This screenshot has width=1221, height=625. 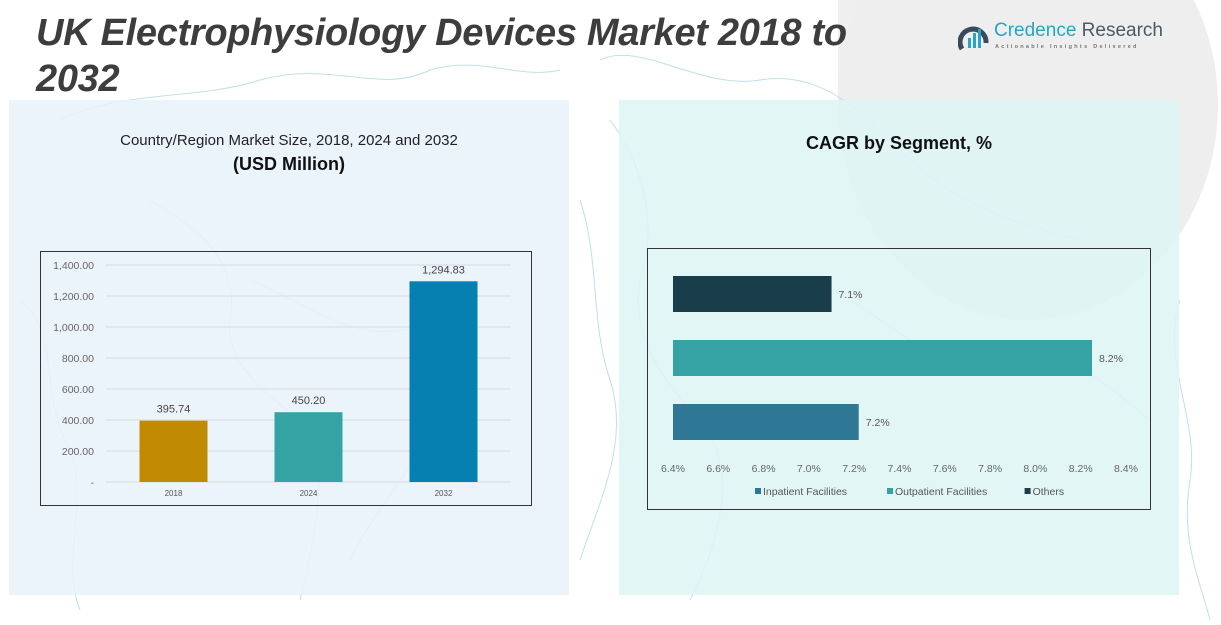 What do you see at coordinates (1067, 47) in the screenshot?
I see `logo-tagline: Actionable Insights Delivered` at bounding box center [1067, 47].